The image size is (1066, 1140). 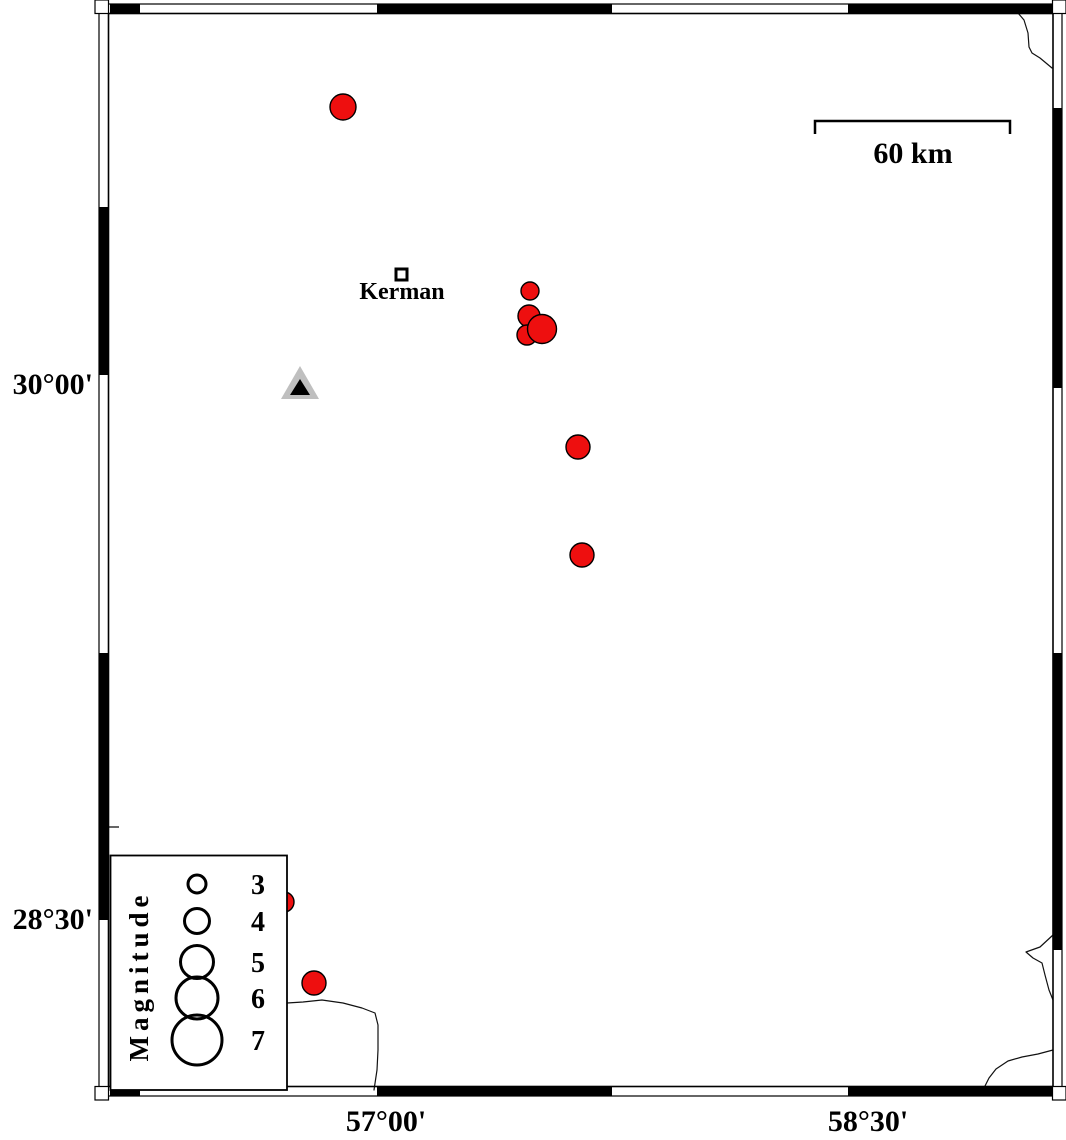 What do you see at coordinates (401, 292) in the screenshot?
I see `city-label: Kerman` at bounding box center [401, 292].